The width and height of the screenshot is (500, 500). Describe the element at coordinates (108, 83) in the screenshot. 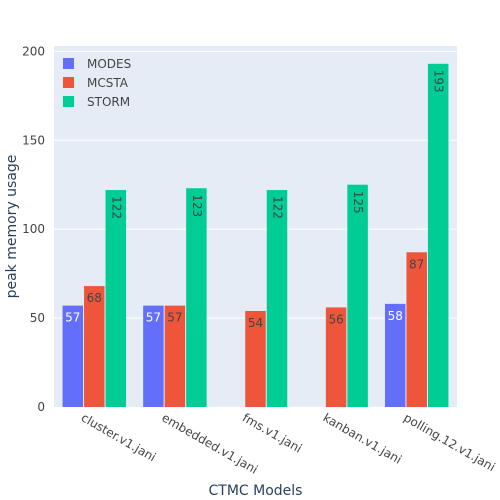

I see `legend-label: MCSTA` at that location.